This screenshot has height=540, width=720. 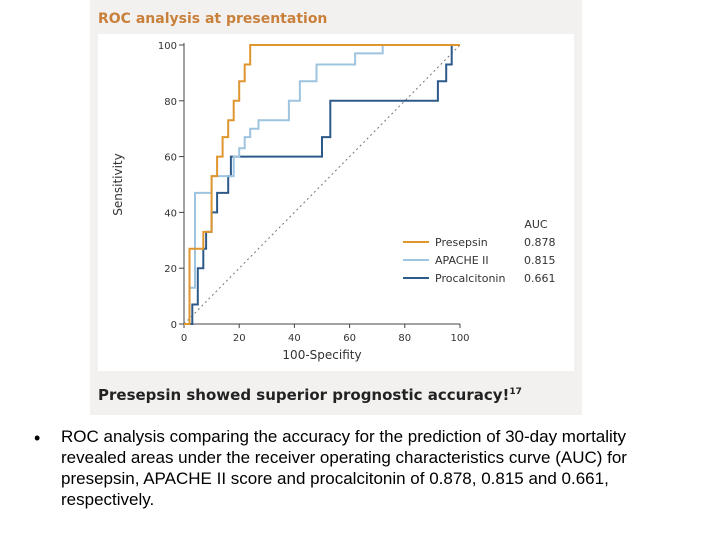 I want to click on x-tick-label: 60, so click(x=349, y=338).